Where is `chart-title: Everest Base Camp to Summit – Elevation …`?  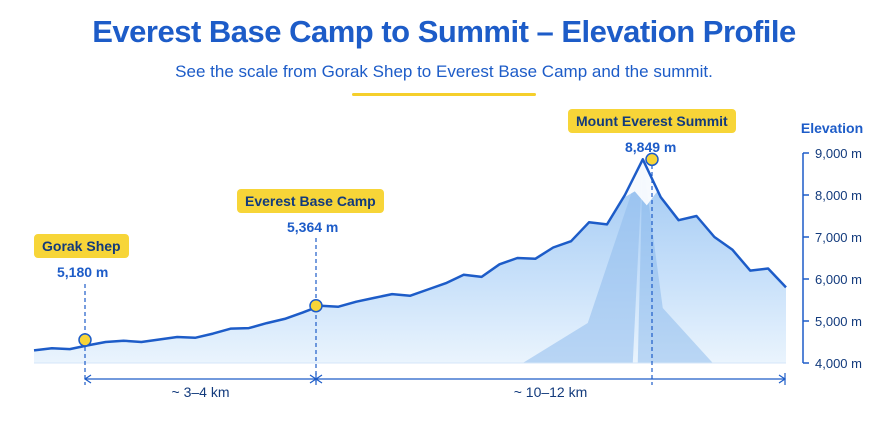
chart-title: Everest Base Camp to Summit – Elevation … is located at coordinates (444, 31).